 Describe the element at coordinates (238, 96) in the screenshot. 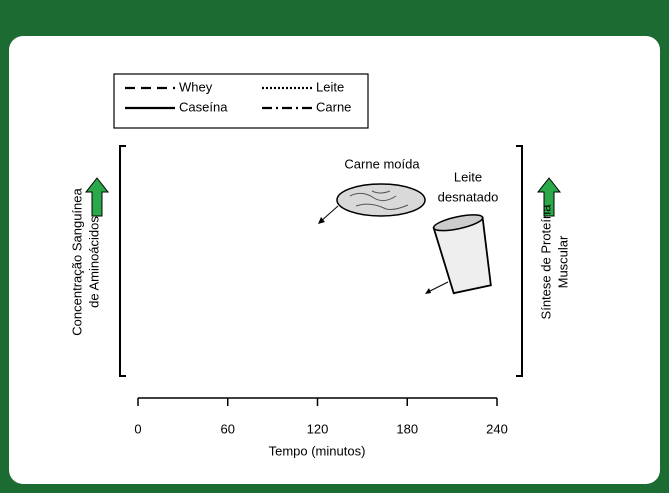

I see `legend: Whey Leite Caseína Carne` at that location.